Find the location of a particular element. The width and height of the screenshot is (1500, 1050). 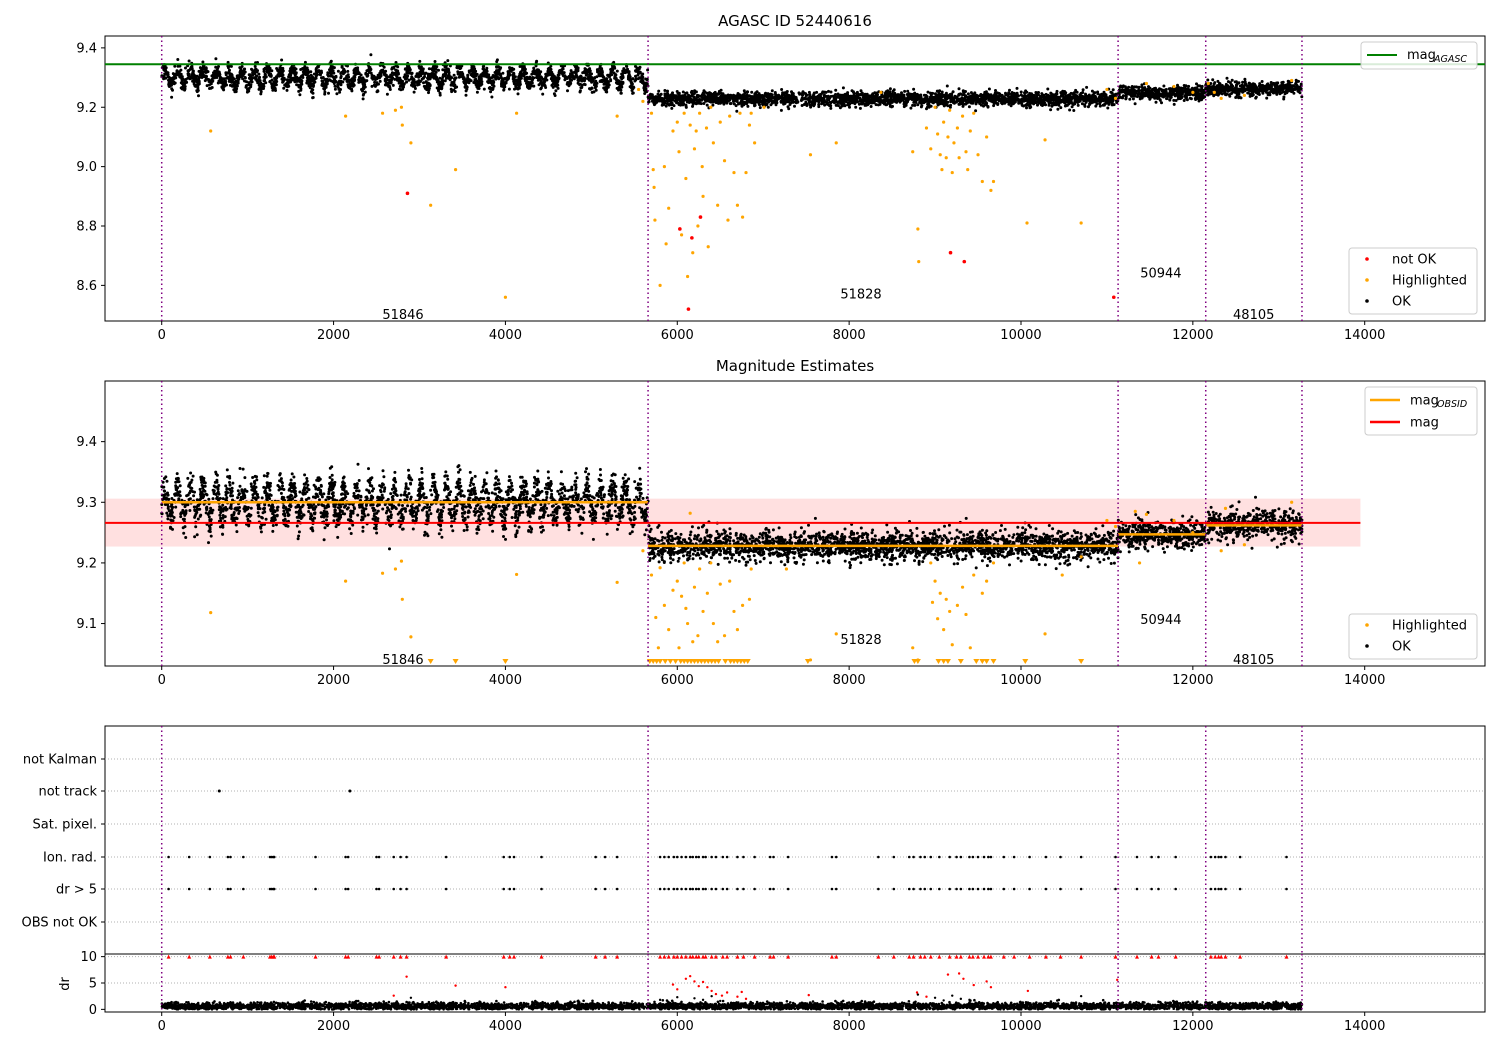

not-ok-point is located at coordinates (680, 229).